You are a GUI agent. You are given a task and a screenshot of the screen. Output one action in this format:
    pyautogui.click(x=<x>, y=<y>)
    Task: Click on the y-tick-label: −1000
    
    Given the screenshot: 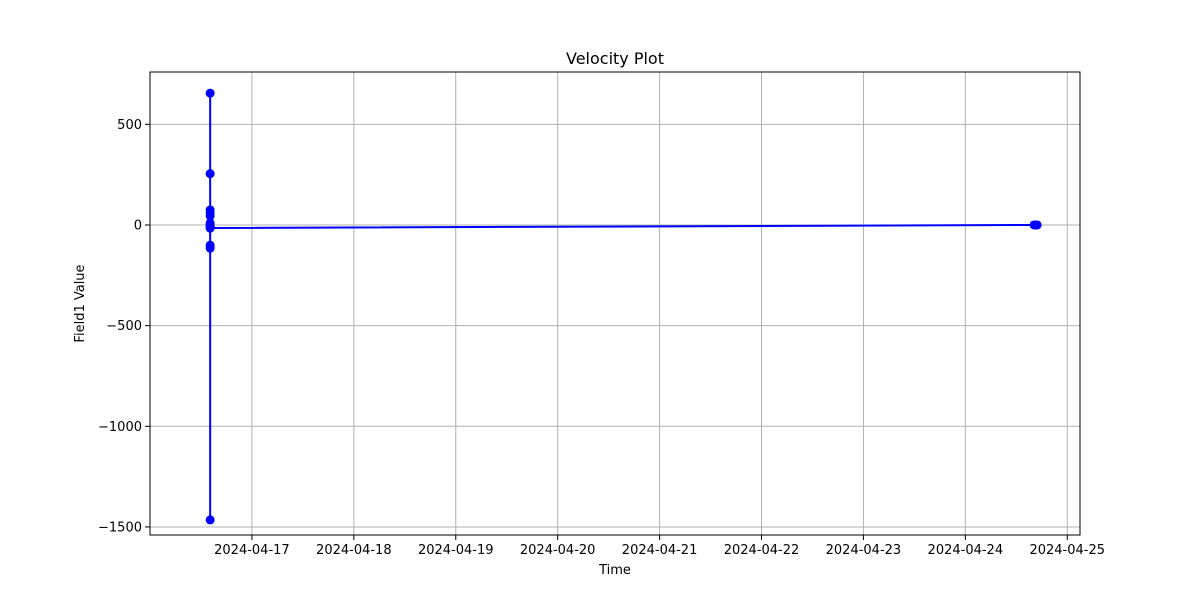 What is the action you would take?
    pyautogui.click(x=120, y=427)
    